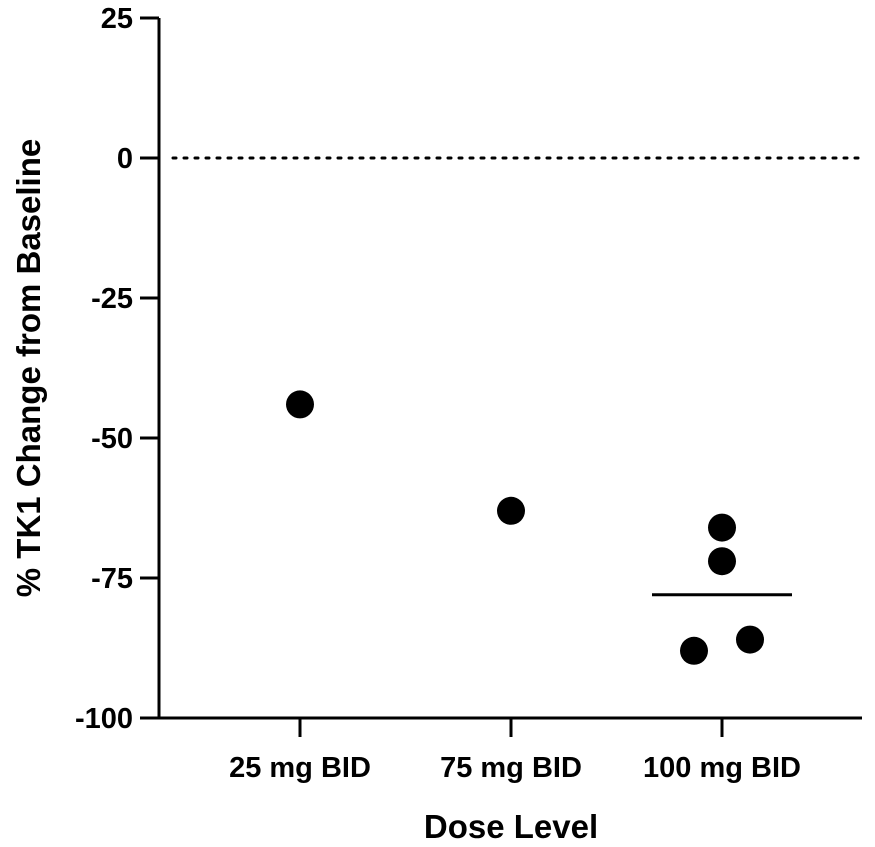 This screenshot has height=847, width=875. I want to click on y-tick-label: -50, so click(112, 439).